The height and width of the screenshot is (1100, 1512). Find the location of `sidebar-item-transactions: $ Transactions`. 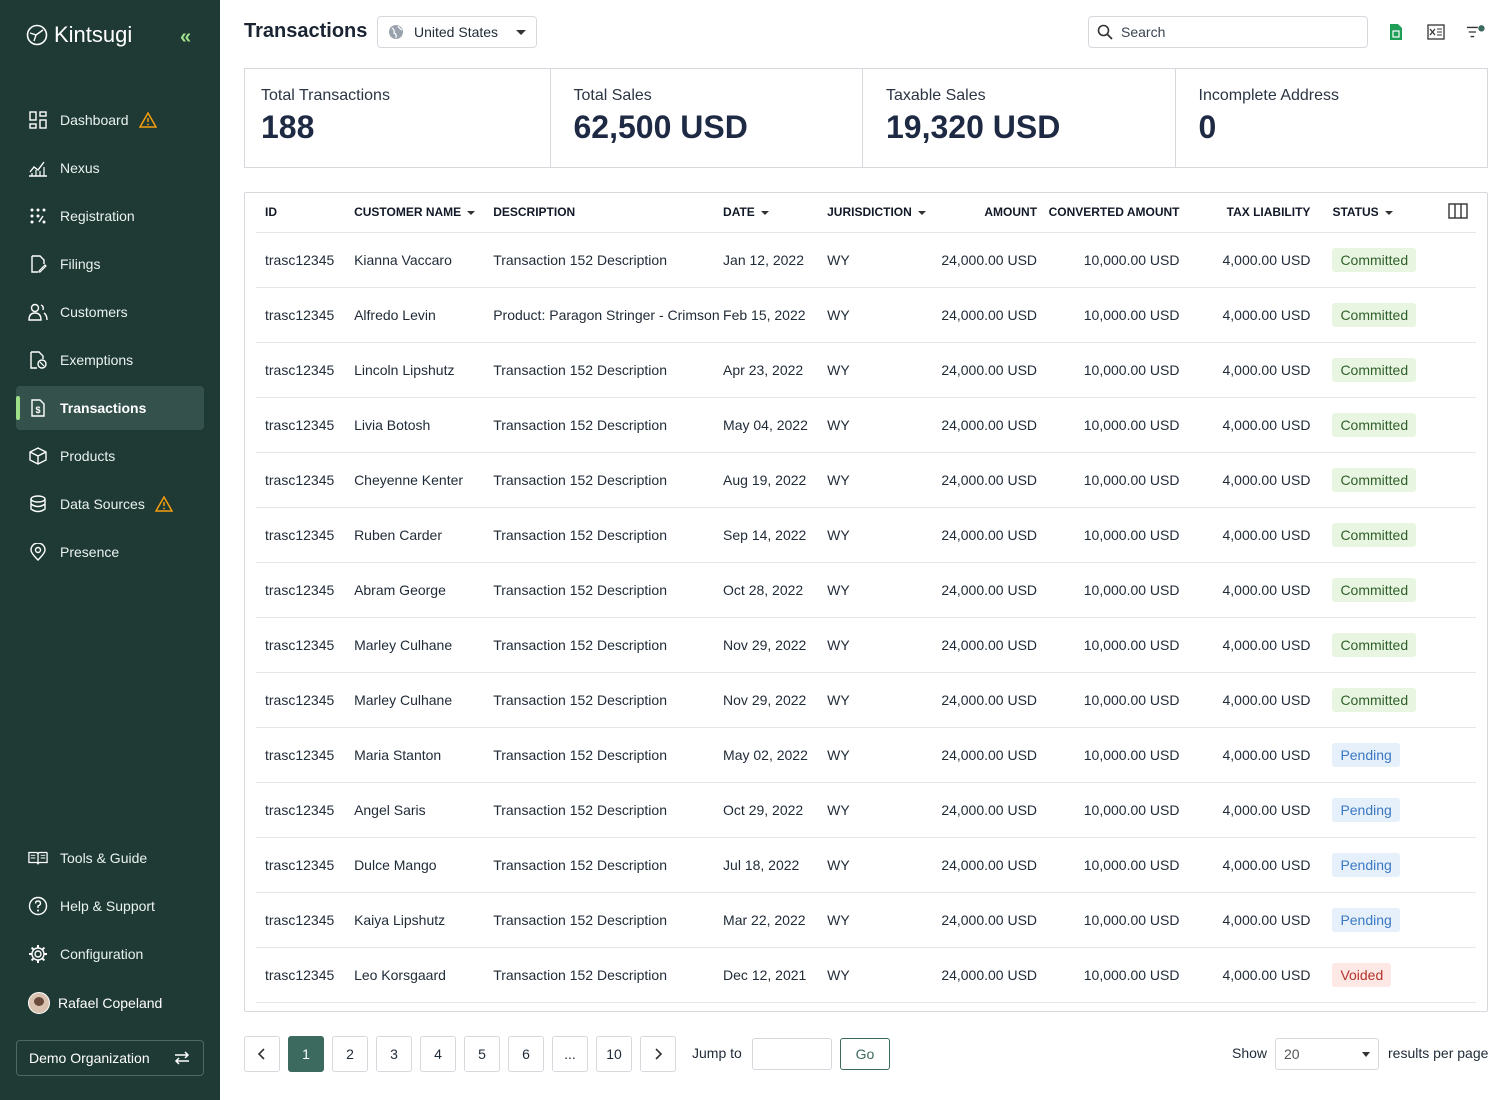

sidebar-item-transactions: $ Transactions is located at coordinates (110, 408).